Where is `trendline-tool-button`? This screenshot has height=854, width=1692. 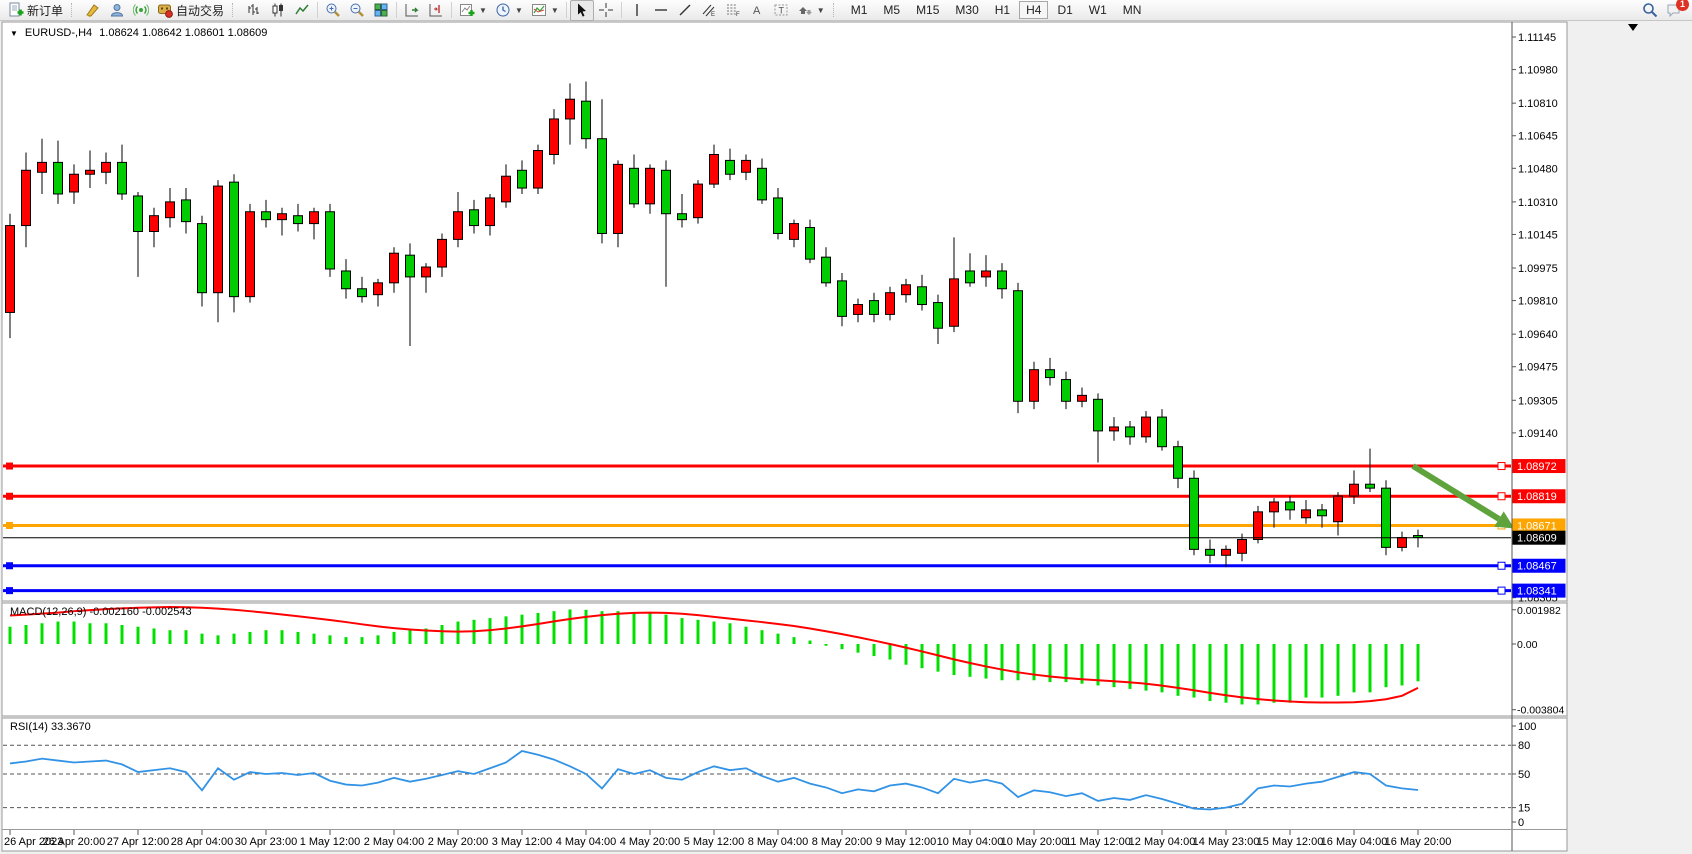
trendline-tool-button is located at coordinates (685, 10).